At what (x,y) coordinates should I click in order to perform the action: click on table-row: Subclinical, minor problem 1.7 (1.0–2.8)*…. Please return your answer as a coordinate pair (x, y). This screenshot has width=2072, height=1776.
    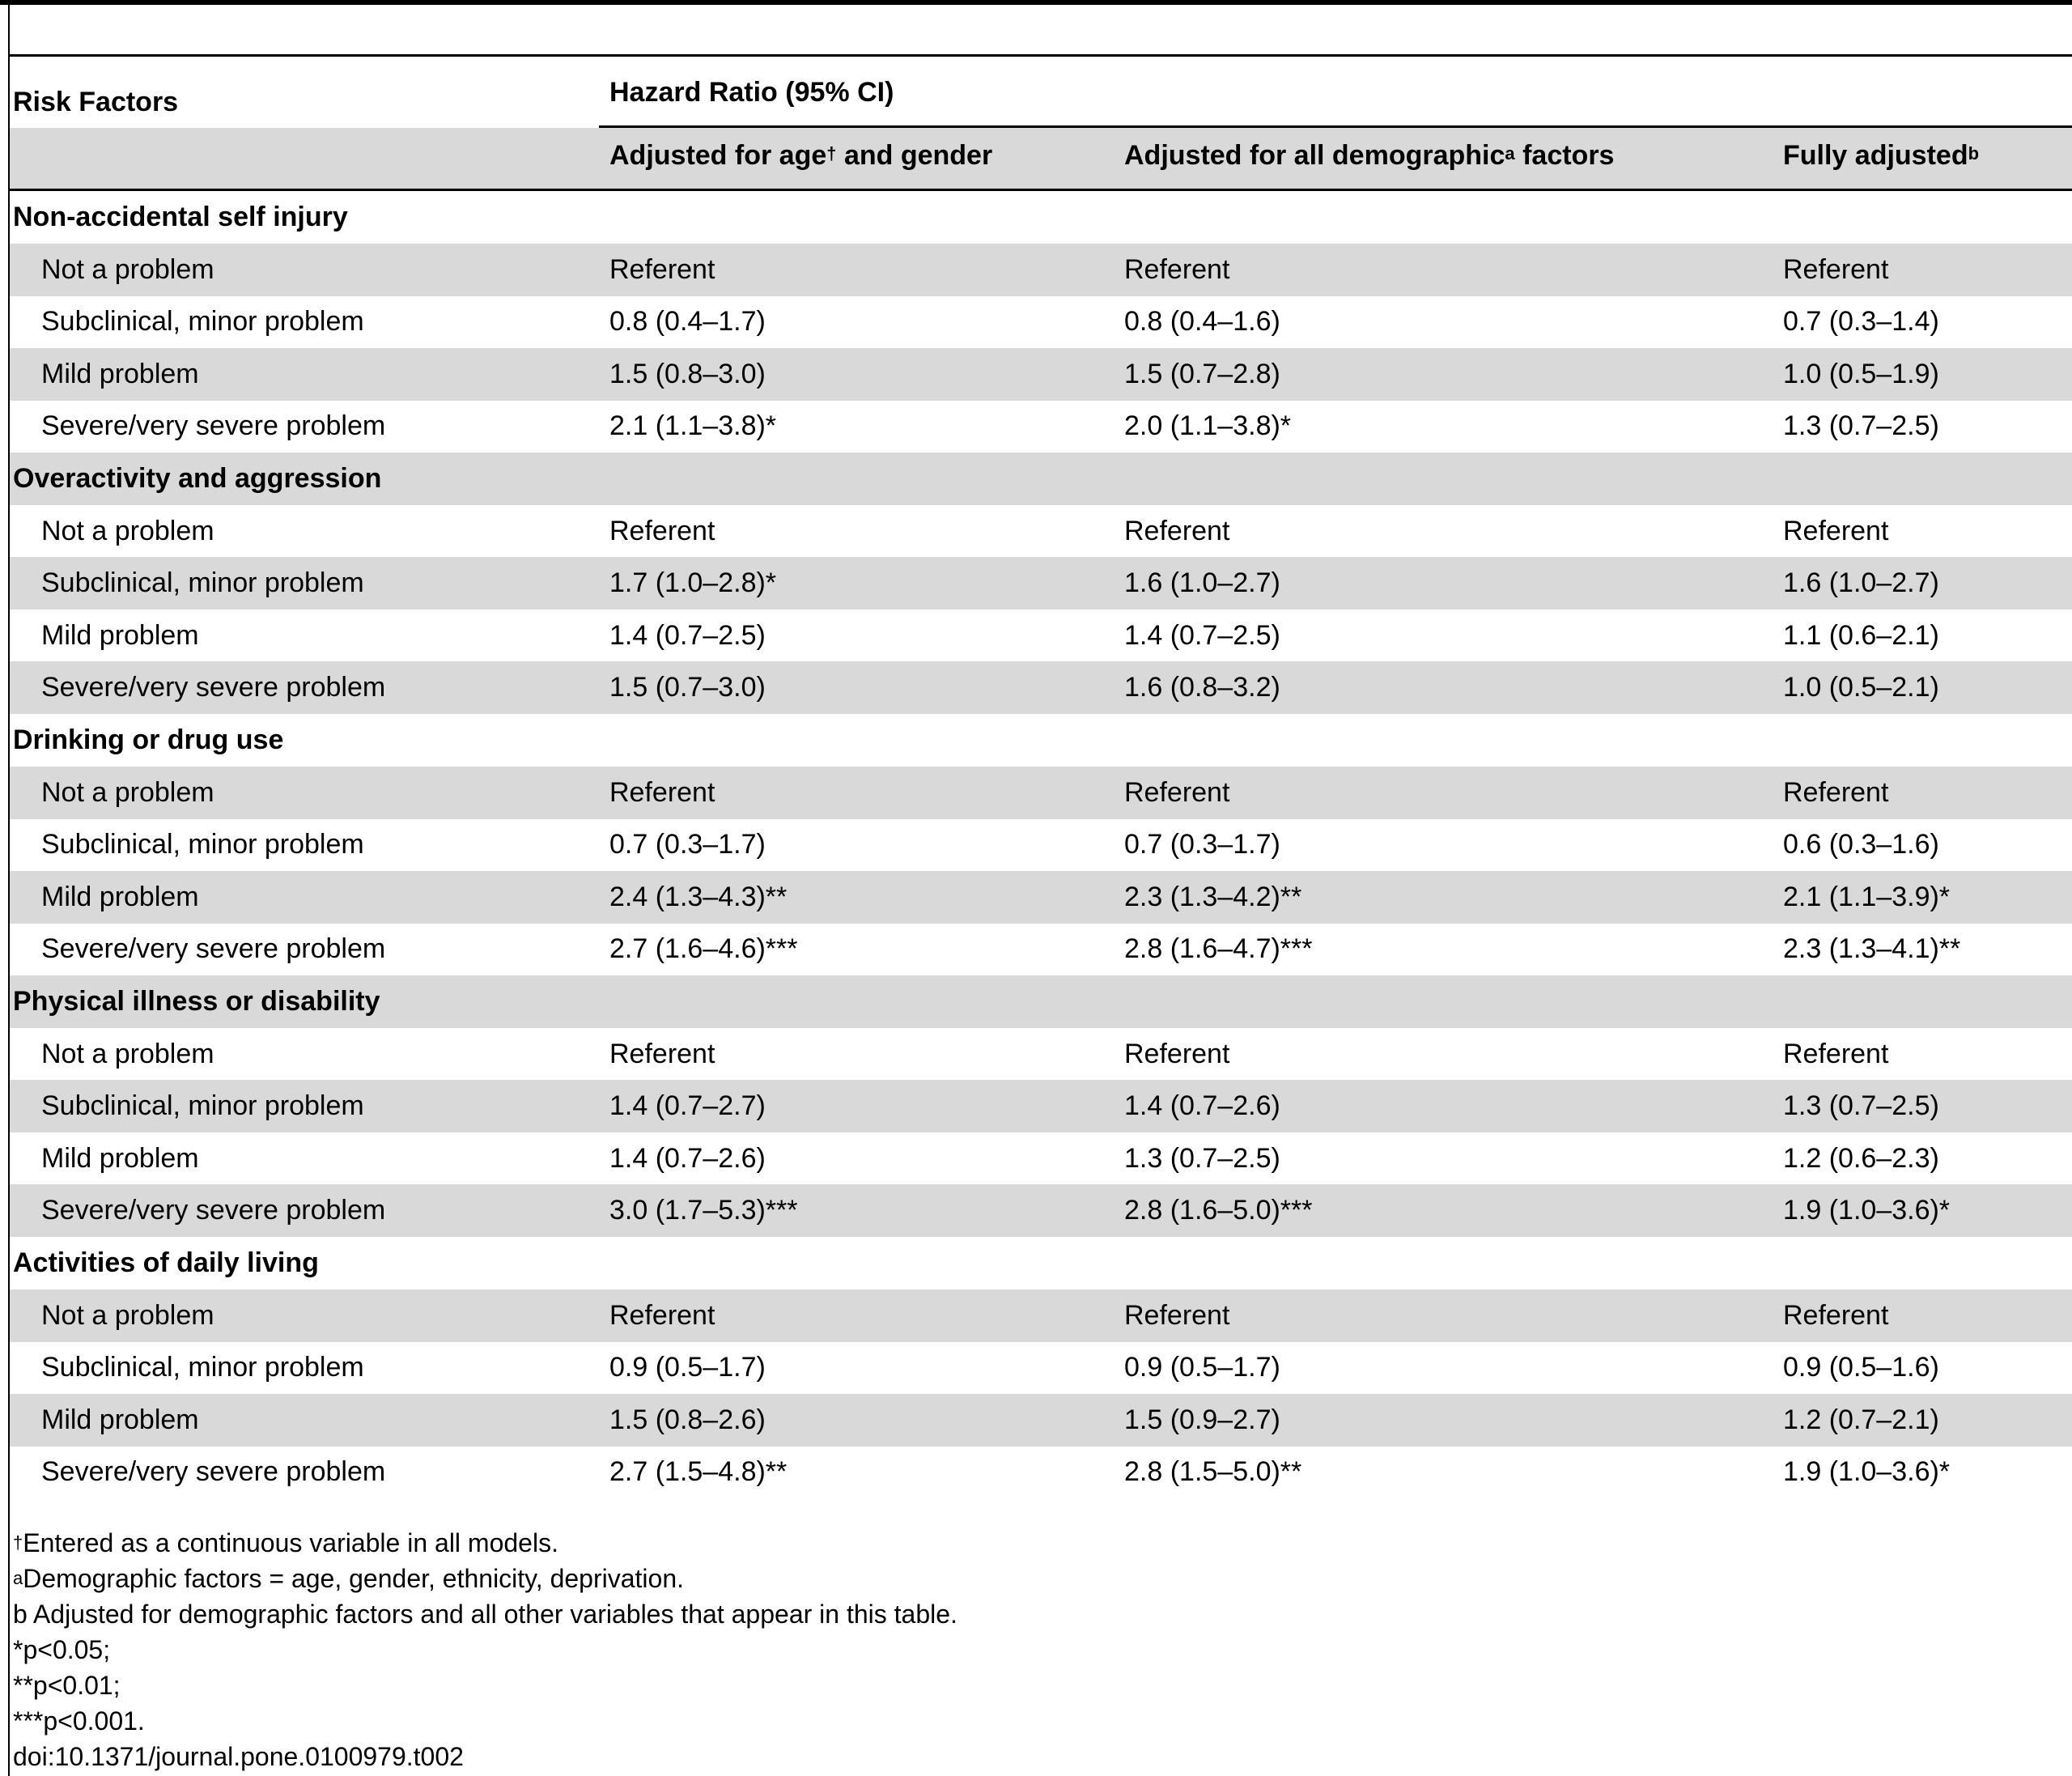
    Looking at the image, I should click on (1041, 583).